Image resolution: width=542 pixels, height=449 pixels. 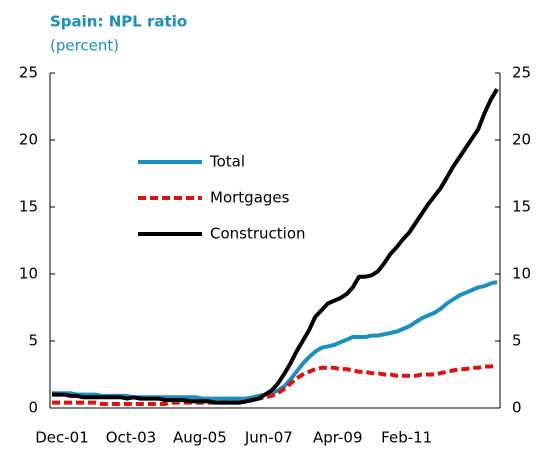 I want to click on y2-tick-label: 25, so click(x=521, y=73).